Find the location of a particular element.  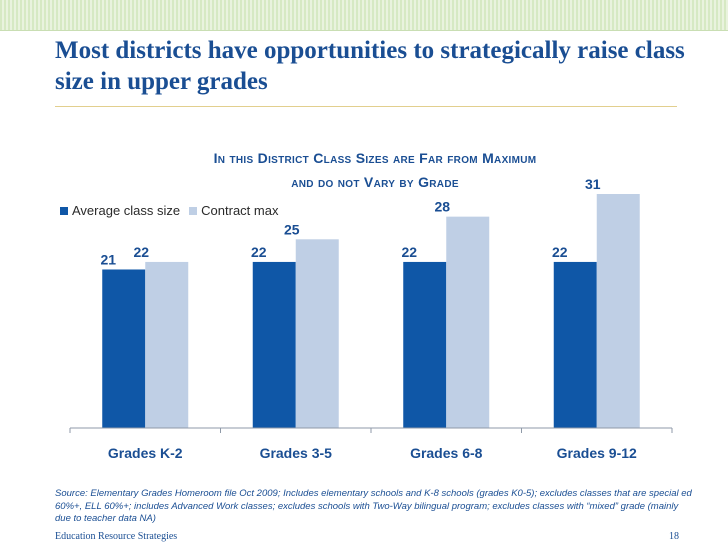

data-label-contract-3: 28 is located at coordinates (442, 207).